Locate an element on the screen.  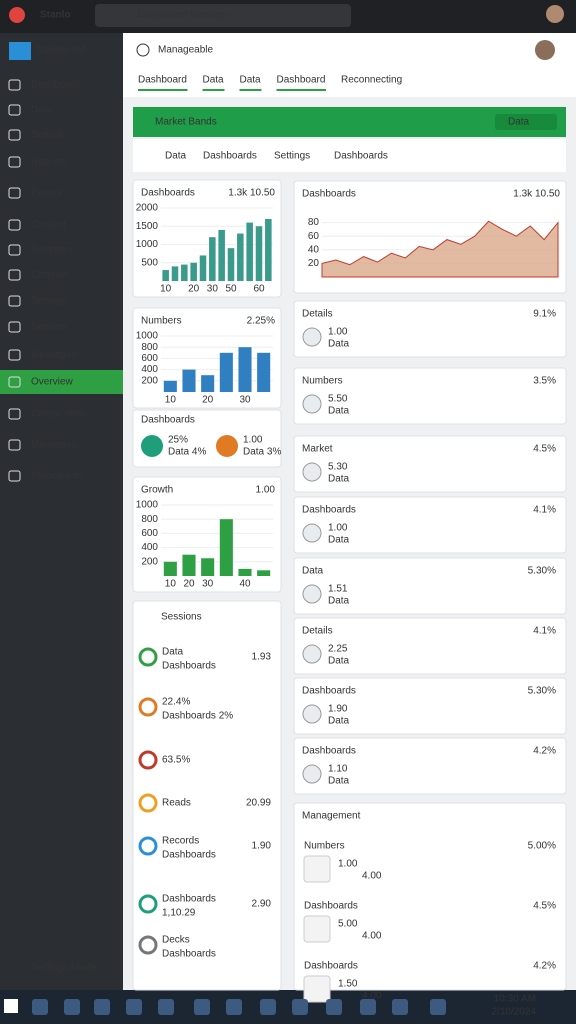
list-pct: 4.5% is located at coordinates (544, 449).